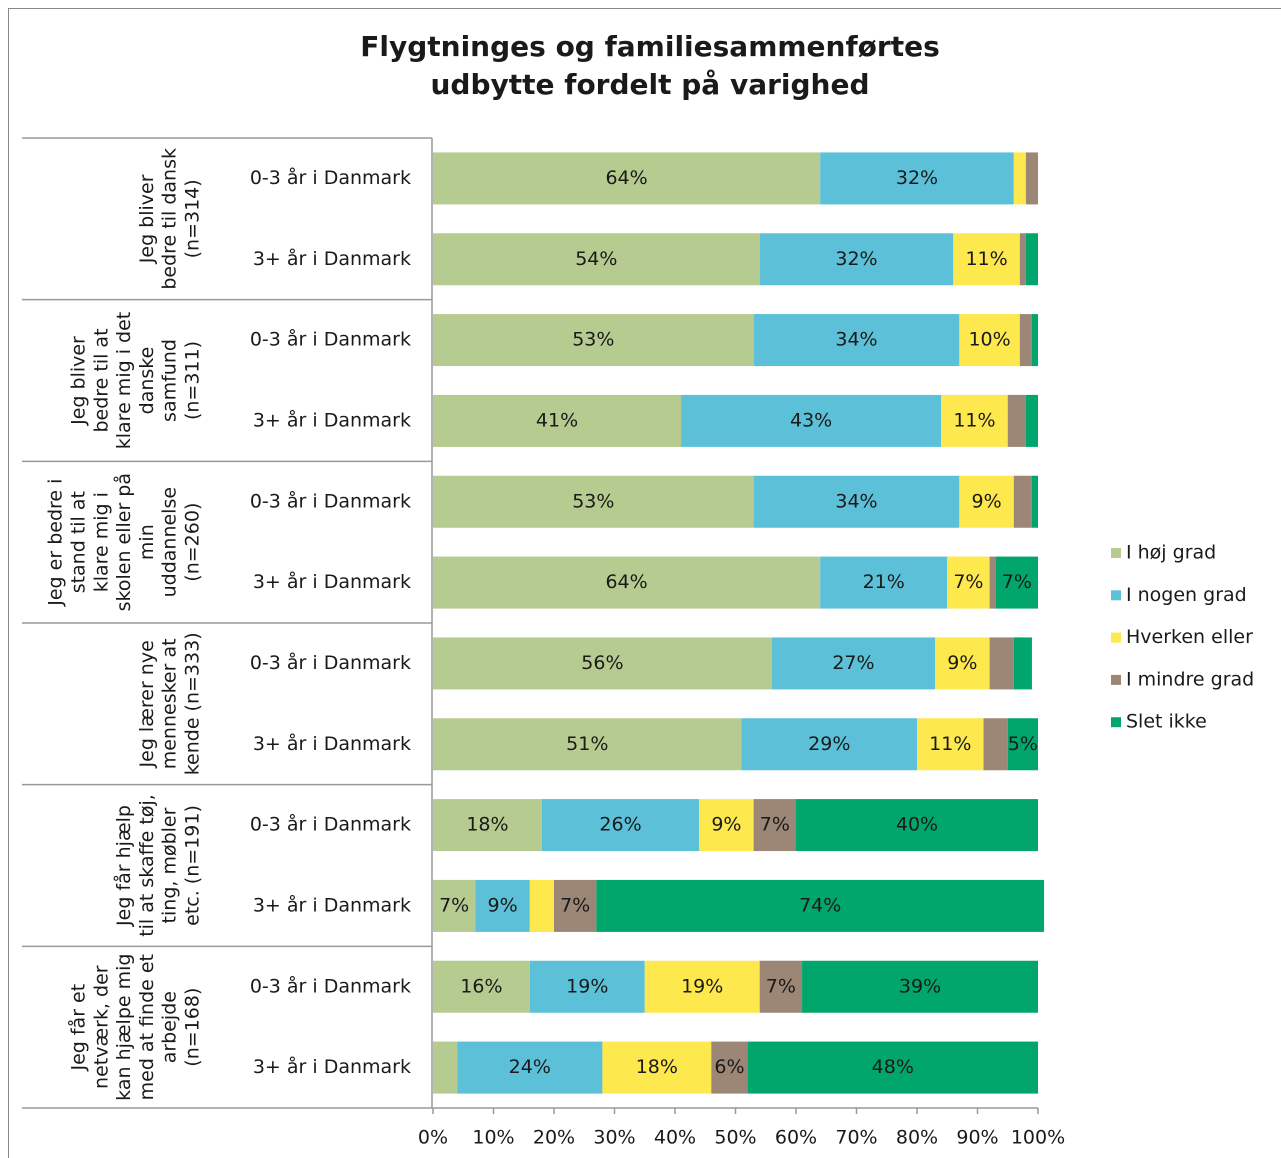 The image size is (1281, 1158). Describe the element at coordinates (596, 259) in the screenshot. I see `data-label: 54%` at that location.